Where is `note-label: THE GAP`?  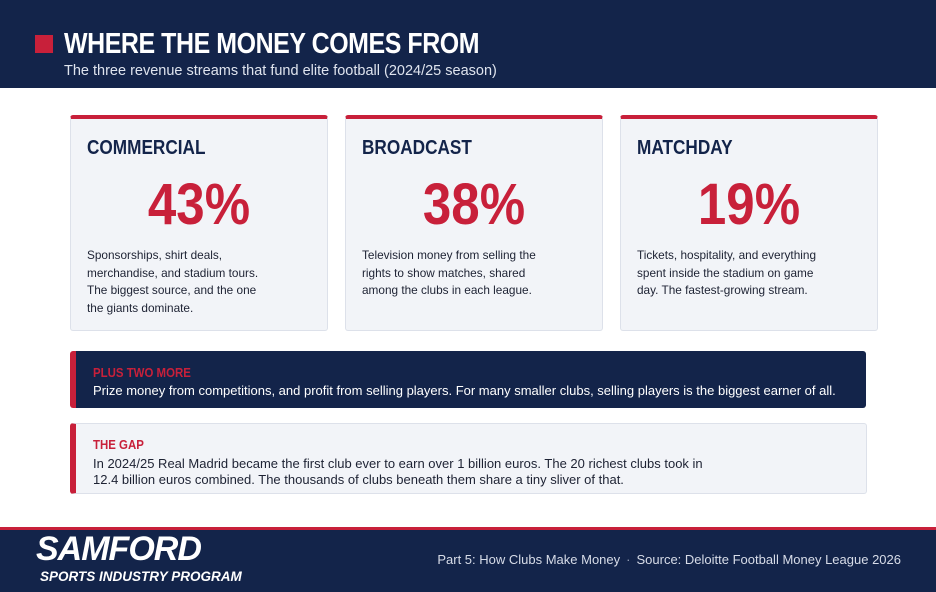
note-label: THE GAP is located at coordinates (118, 444).